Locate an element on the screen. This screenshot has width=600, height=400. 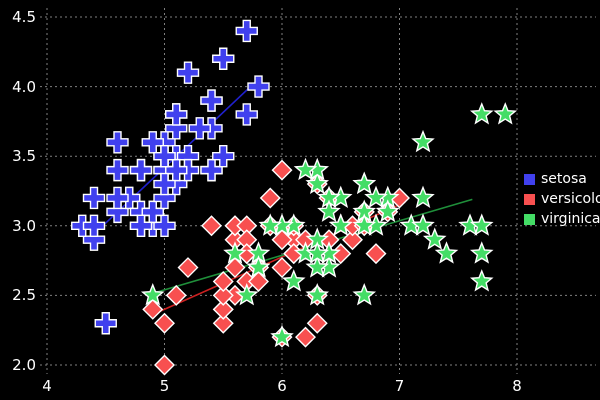
legend-label: virginica is located at coordinates (570, 219).